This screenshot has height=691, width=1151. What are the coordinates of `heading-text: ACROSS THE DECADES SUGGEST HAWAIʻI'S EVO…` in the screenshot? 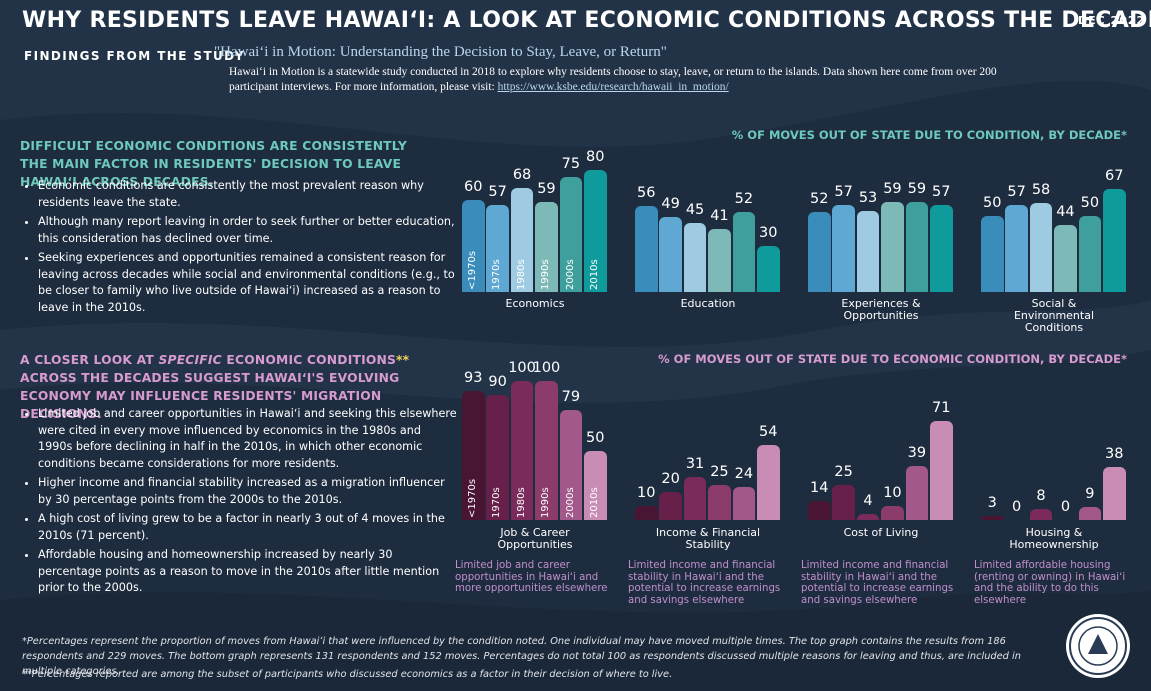 It's located at (210, 396).